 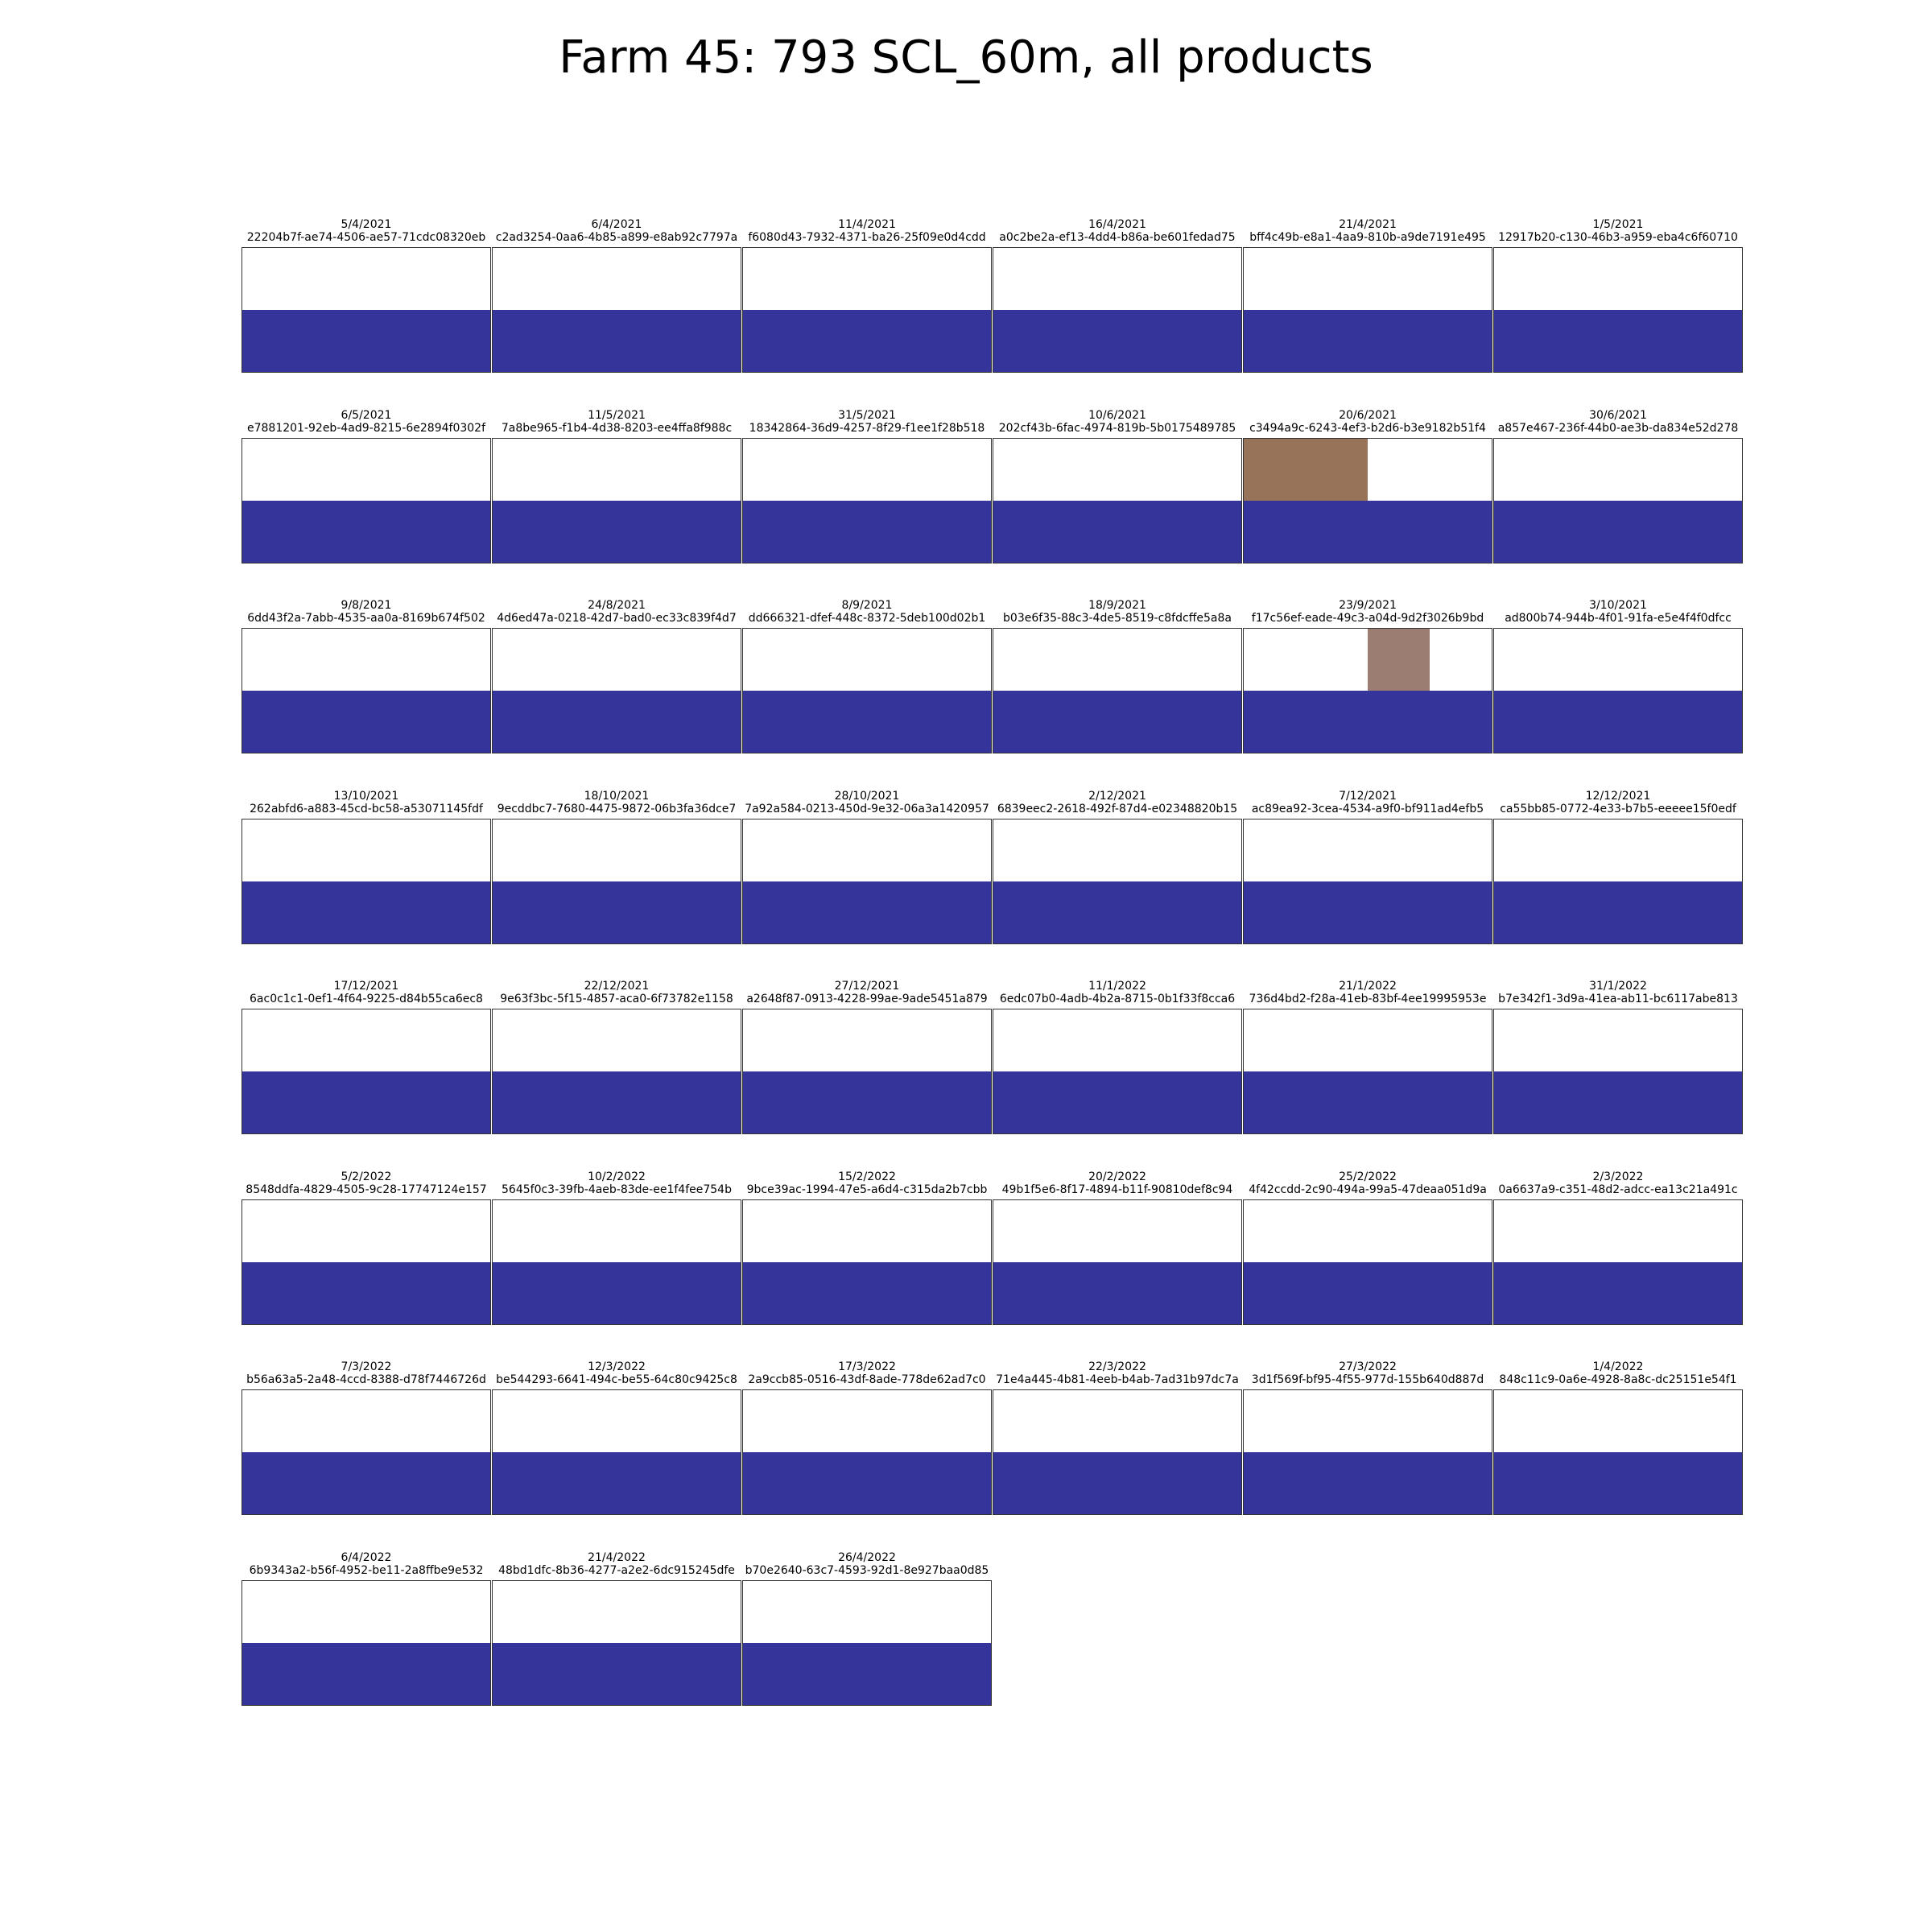 What do you see at coordinates (1368, 986) in the screenshot?
I see `panel-date-label: 21/1/2022` at bounding box center [1368, 986].